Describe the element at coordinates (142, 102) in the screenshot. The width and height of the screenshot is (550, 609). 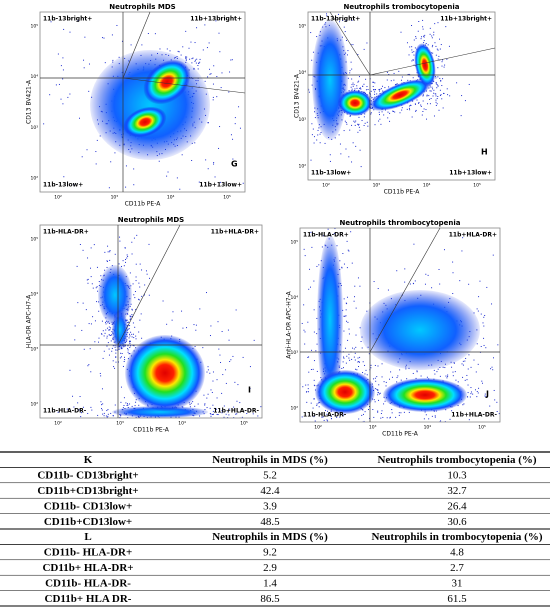
I see `plot-frame` at that location.